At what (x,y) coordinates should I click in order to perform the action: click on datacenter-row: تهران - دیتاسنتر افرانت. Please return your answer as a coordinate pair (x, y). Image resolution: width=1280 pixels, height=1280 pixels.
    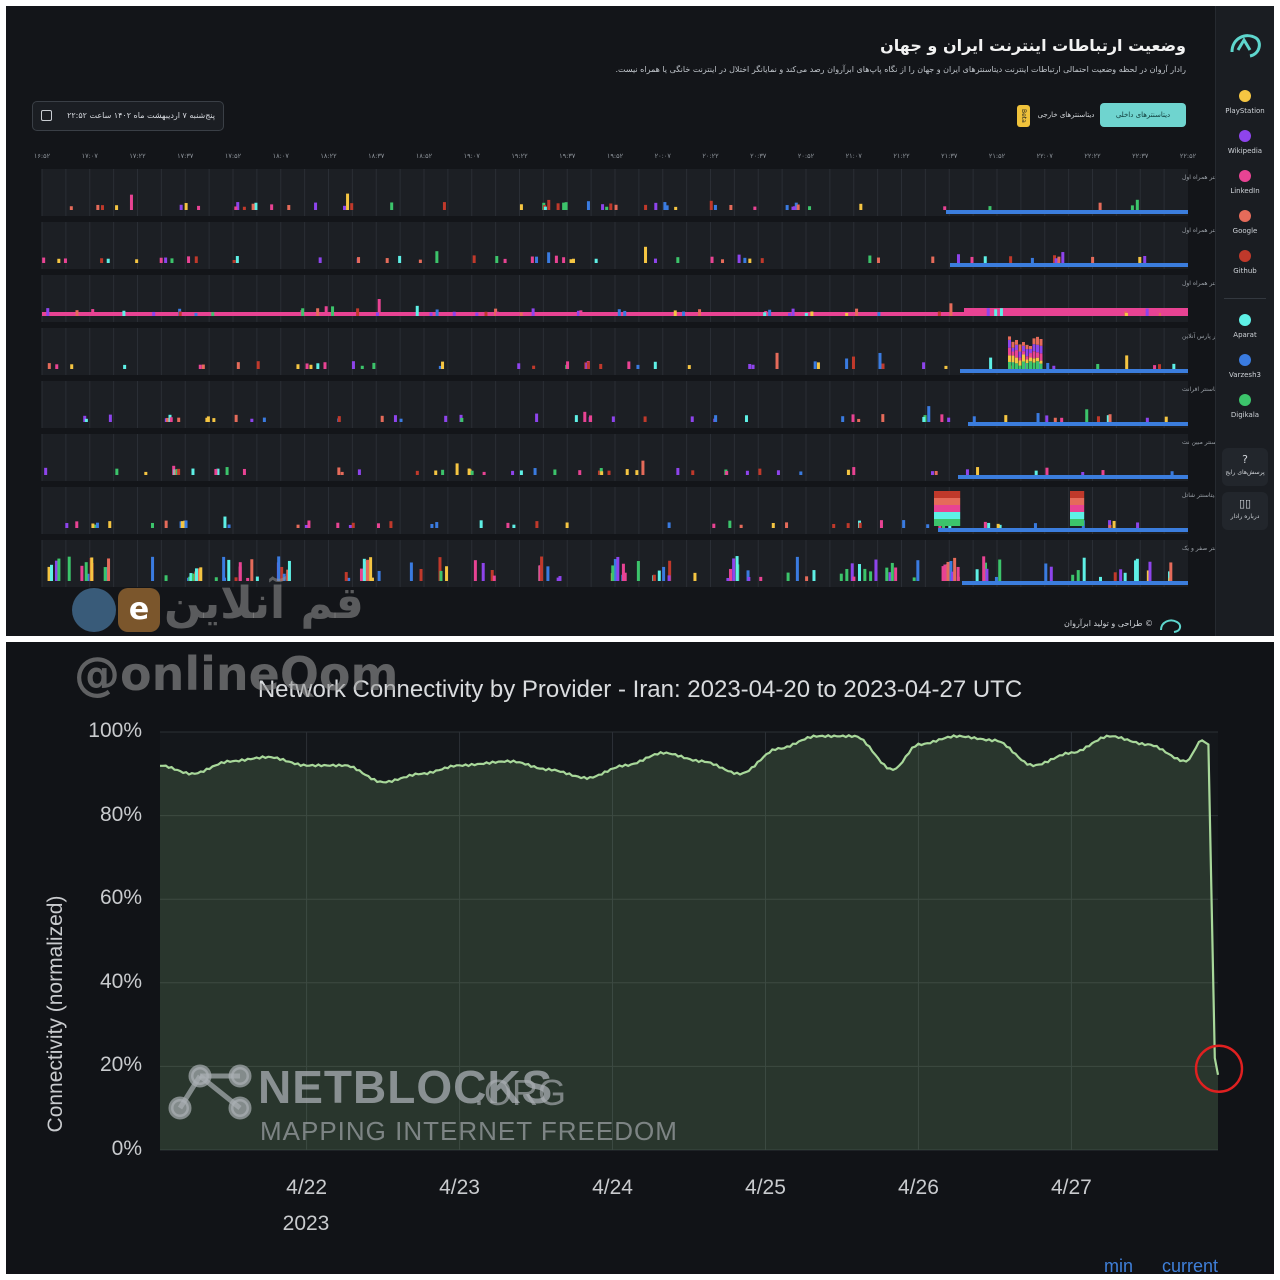
    Looking at the image, I should click on (641, 404).